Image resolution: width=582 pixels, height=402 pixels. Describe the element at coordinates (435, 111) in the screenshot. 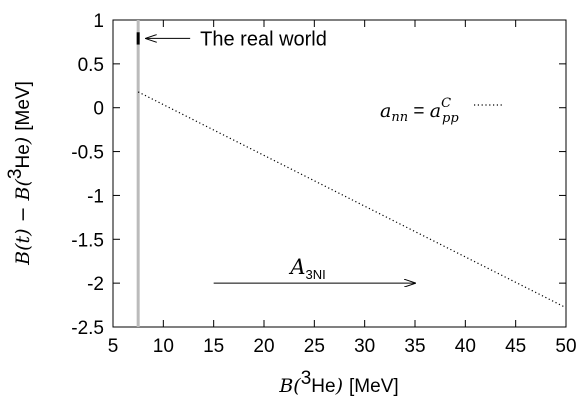

I see `legend-a2: a` at that location.